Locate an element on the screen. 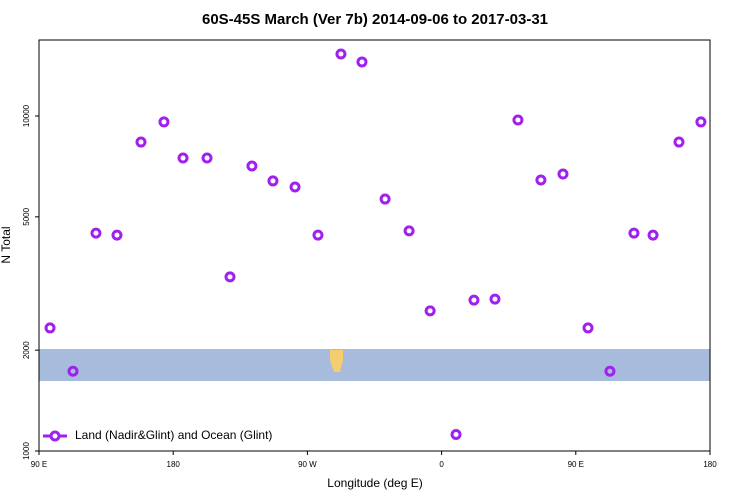 This screenshot has height=500, width=750. y-tick-label: 5000 is located at coordinates (26, 216).